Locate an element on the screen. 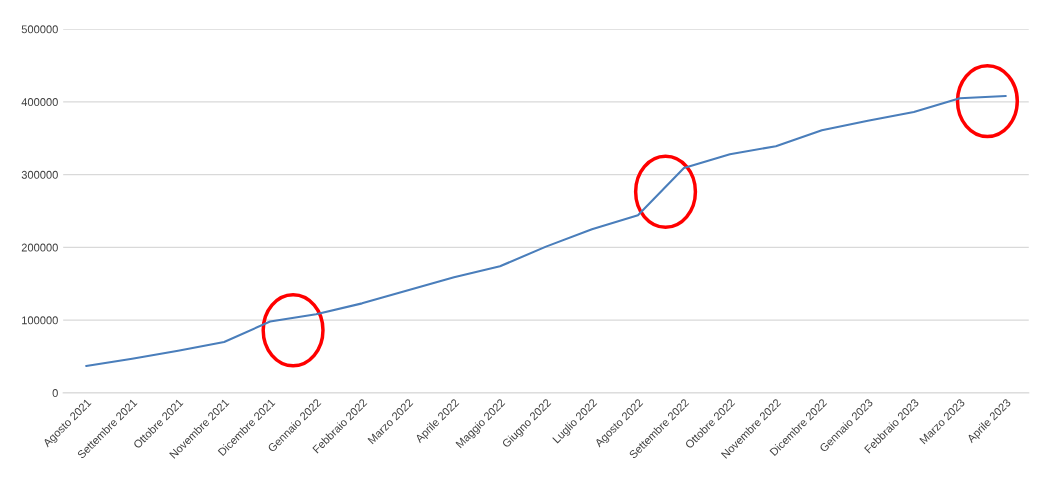 The image size is (1053, 485). y-tick-label: 100000 is located at coordinates (40, 320).